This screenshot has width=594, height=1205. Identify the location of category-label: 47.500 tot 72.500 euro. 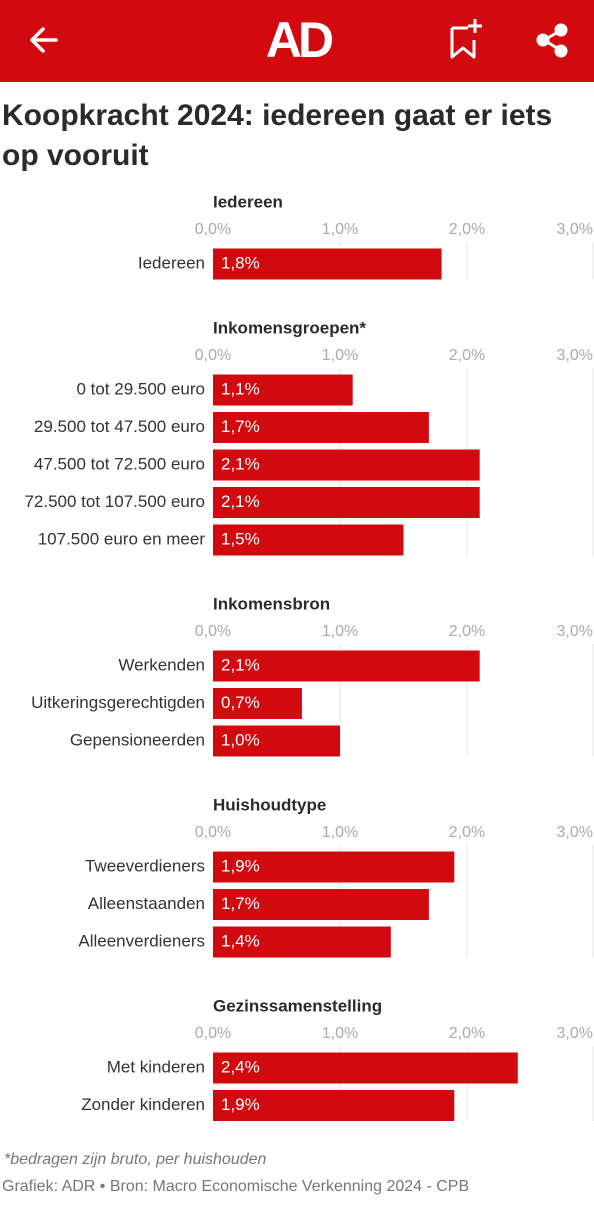
(119, 463).